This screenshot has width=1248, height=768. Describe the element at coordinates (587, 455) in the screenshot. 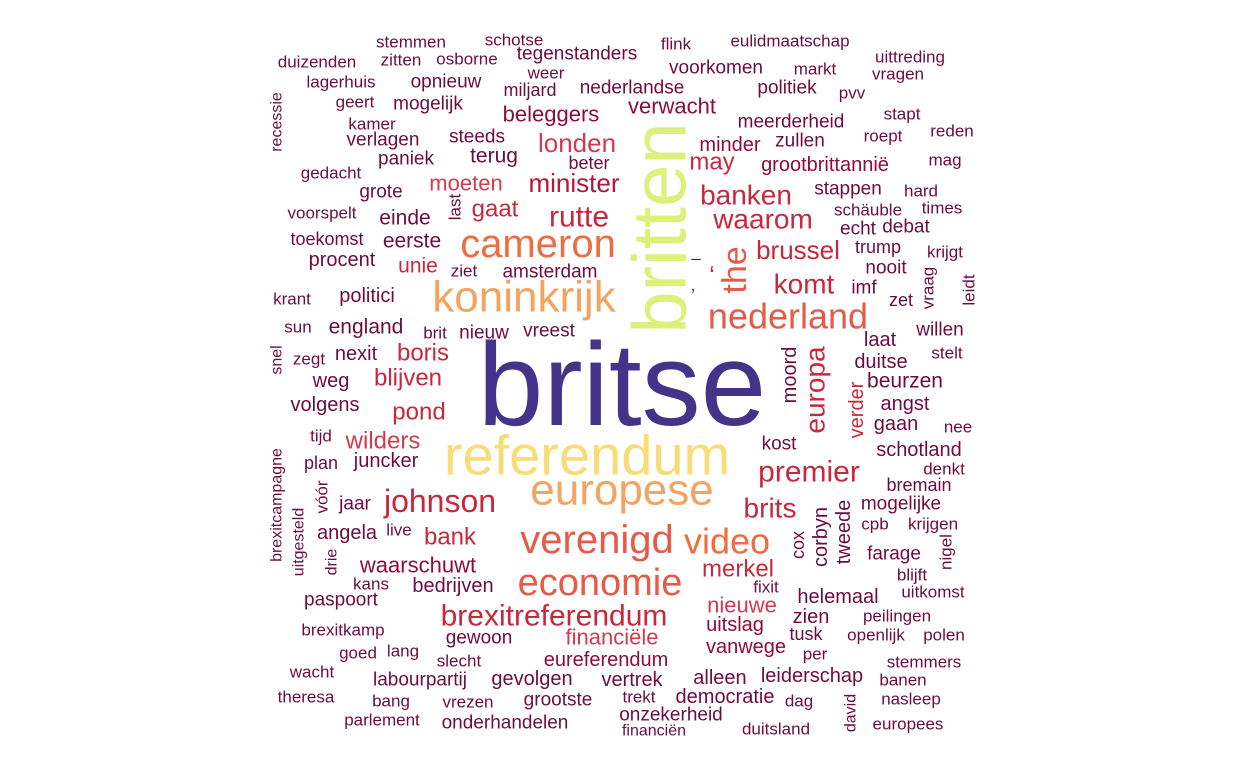

I see `word-2: referendum` at that location.